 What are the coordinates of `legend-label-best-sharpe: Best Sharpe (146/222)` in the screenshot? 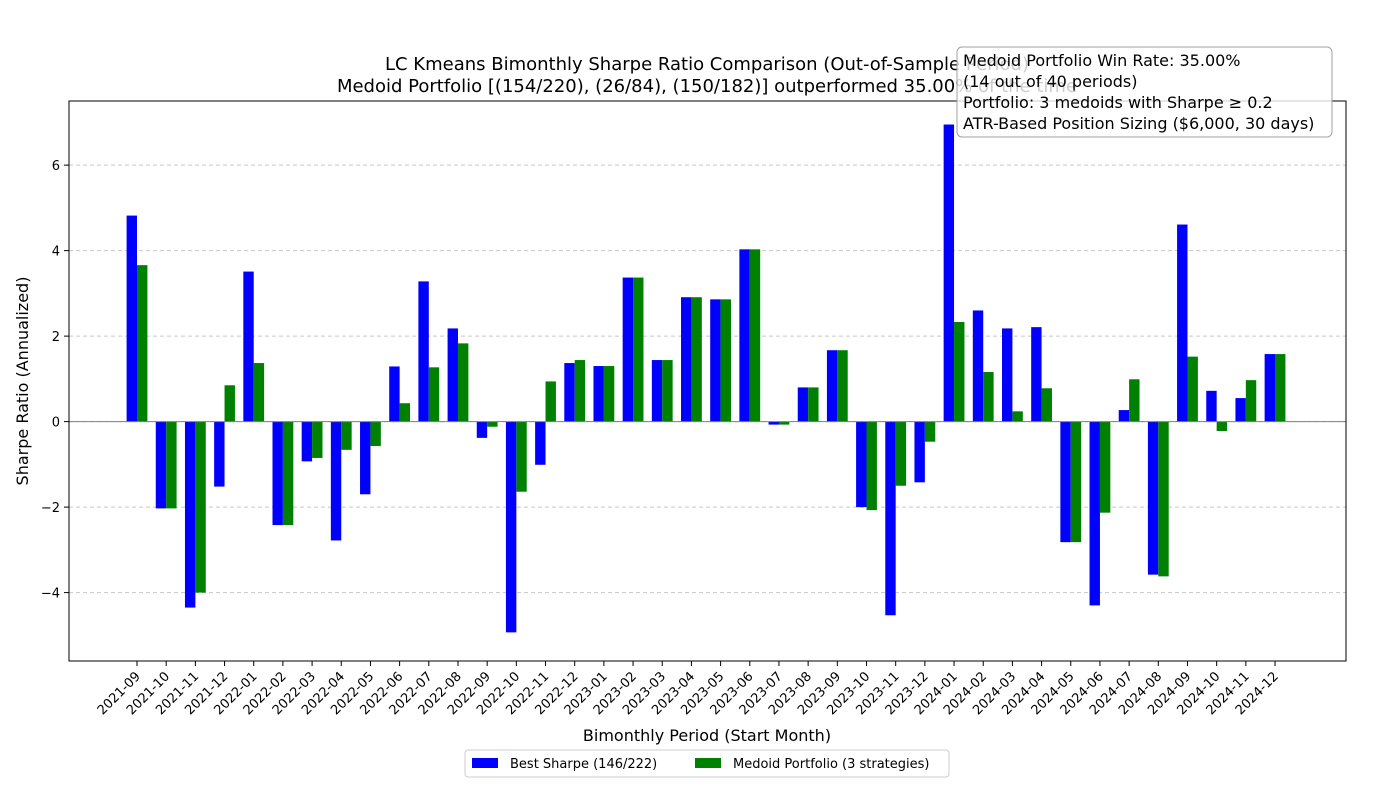 It's located at (583, 764).